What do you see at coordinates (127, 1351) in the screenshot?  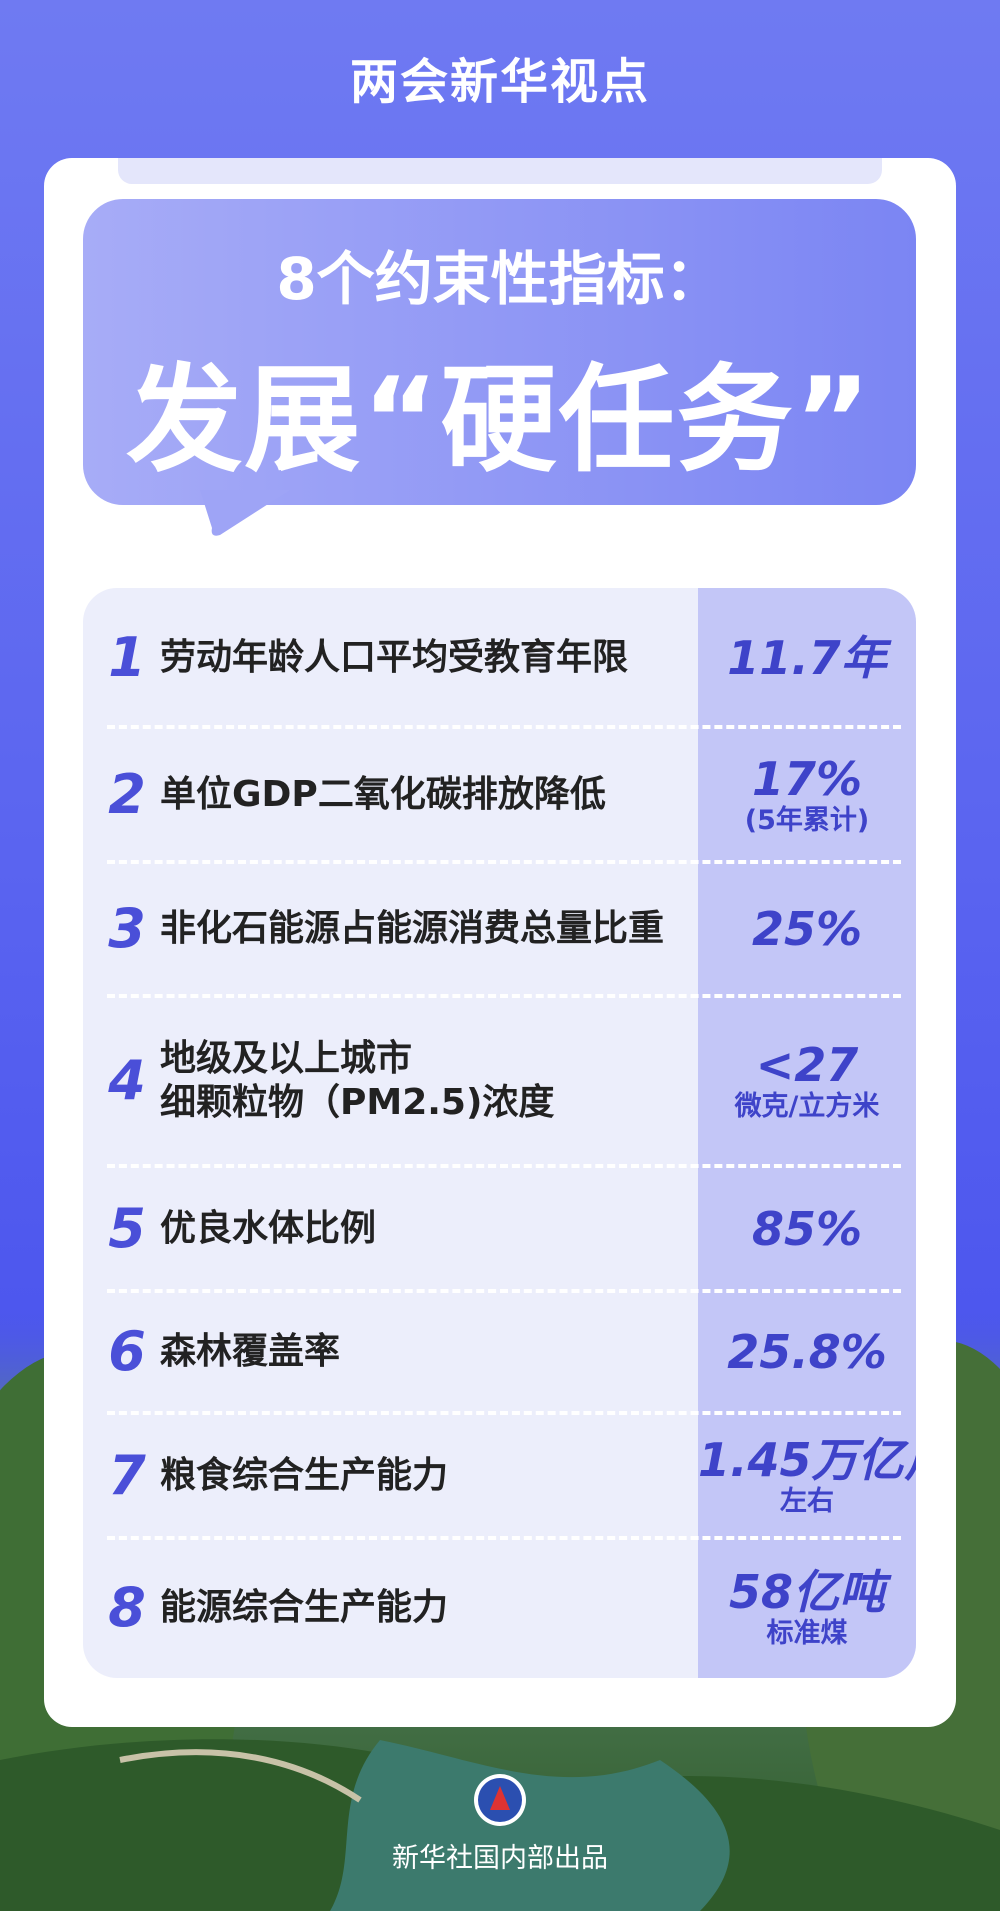 I see `row-number: 6` at bounding box center [127, 1351].